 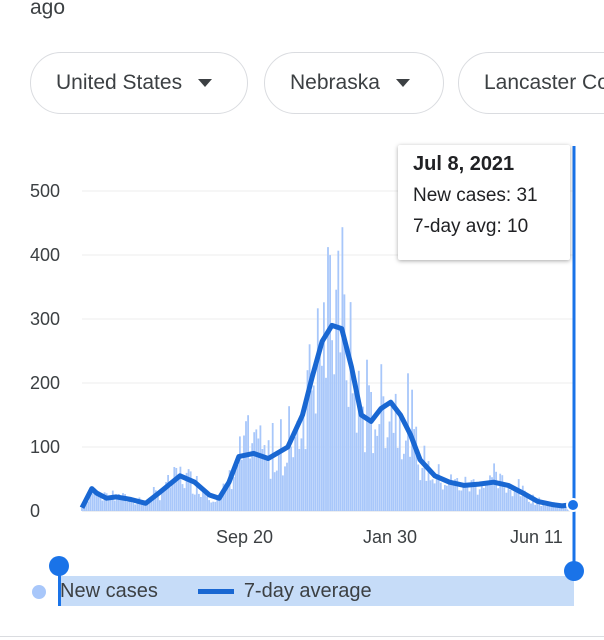 What do you see at coordinates (464, 164) in the screenshot?
I see `tooltip-date: Jul 8, 2021` at bounding box center [464, 164].